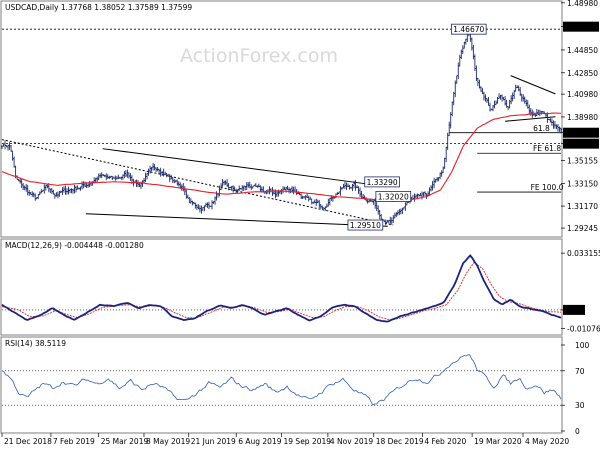  I want to click on macd-signal-line, so click(281, 291).